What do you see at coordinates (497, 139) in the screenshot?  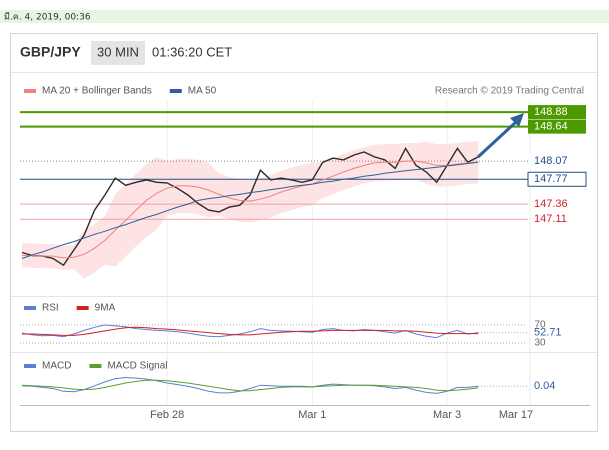 I see `arrow` at bounding box center [497, 139].